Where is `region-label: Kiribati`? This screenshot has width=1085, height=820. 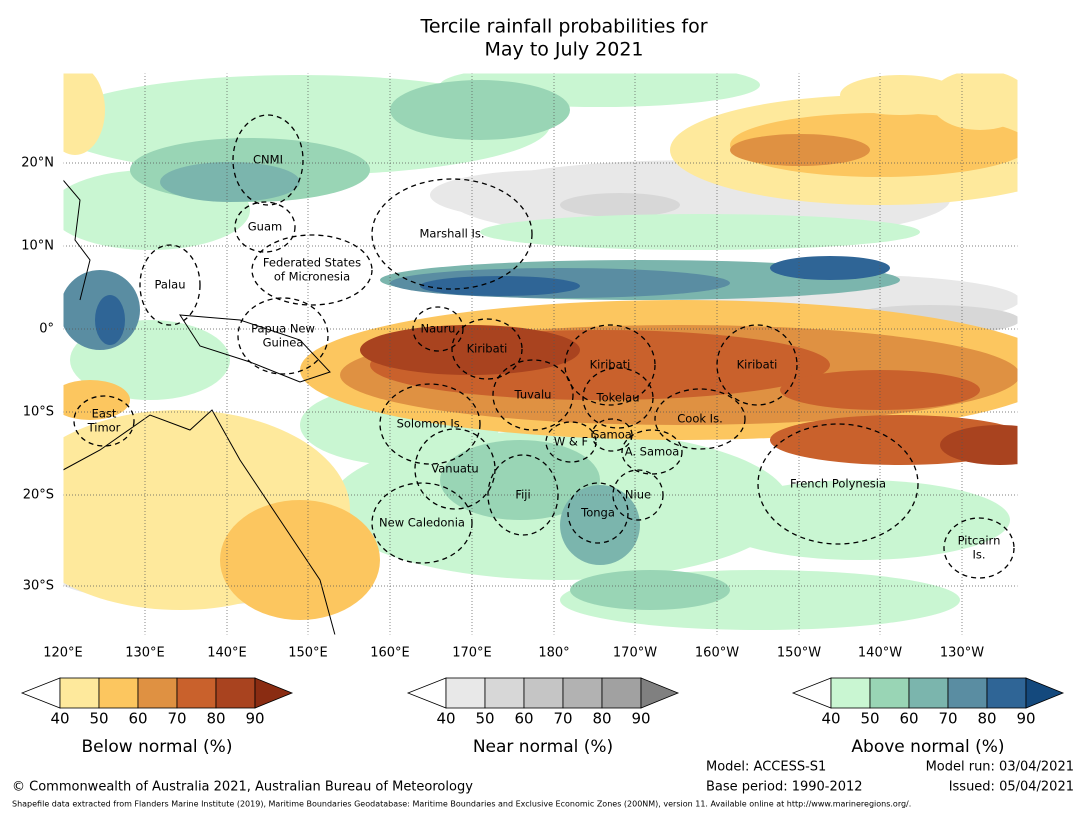 region-label: Kiribati is located at coordinates (487, 349).